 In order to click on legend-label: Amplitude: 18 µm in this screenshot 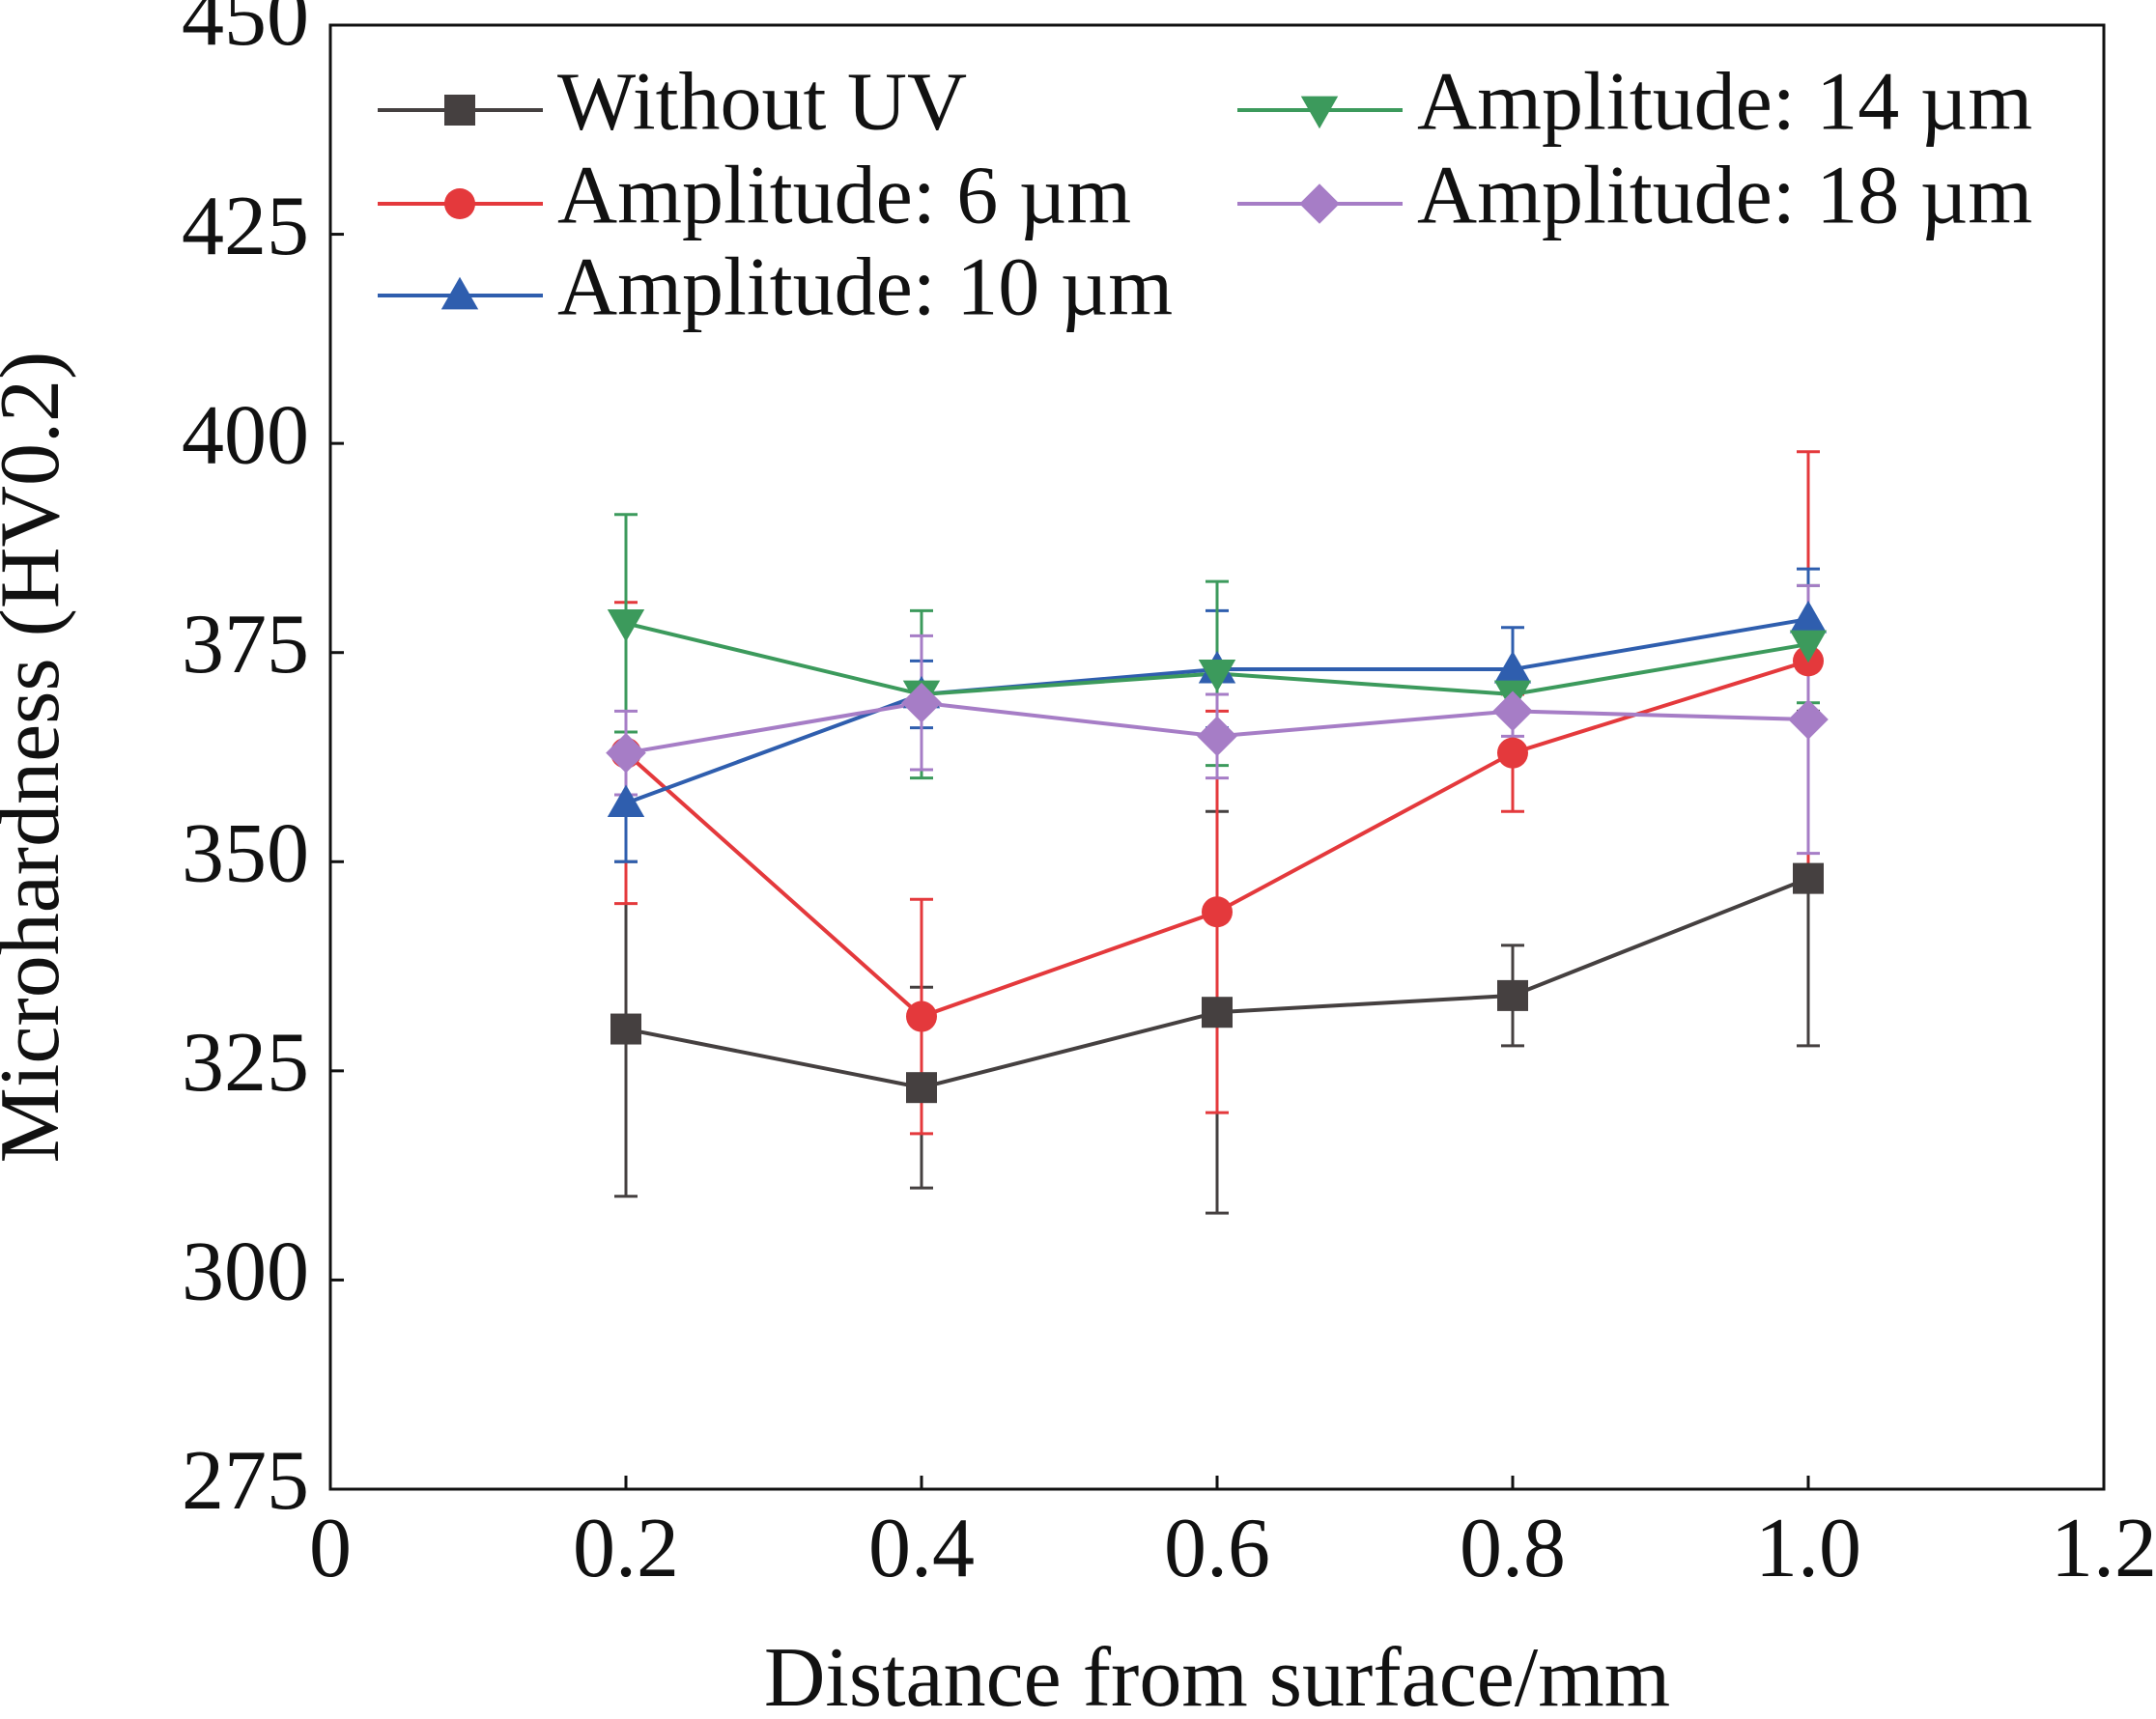, I will do `click(1724, 195)`.